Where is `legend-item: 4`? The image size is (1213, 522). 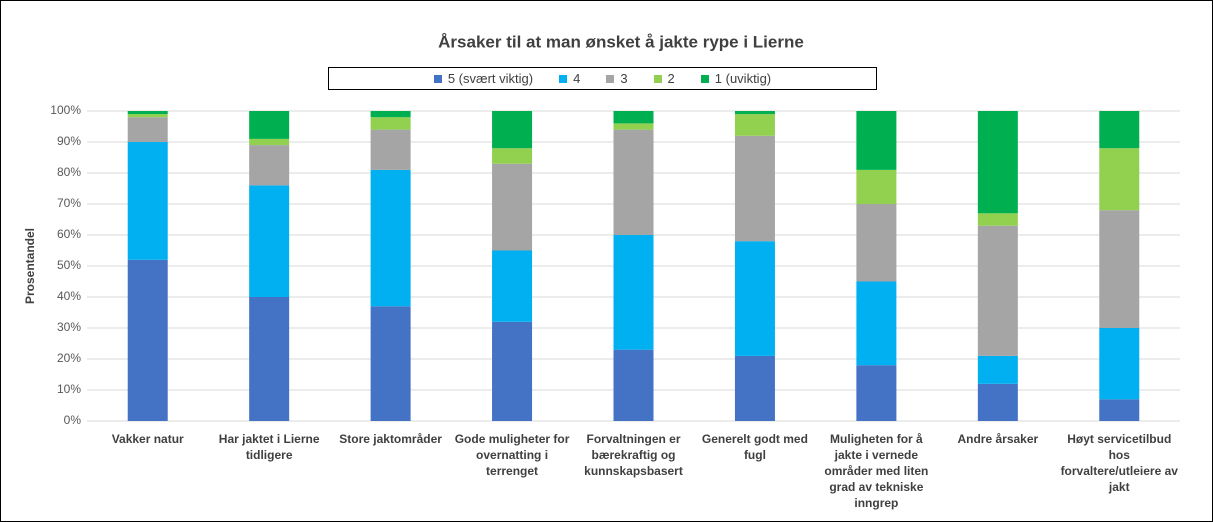 legend-item: 4 is located at coordinates (569, 78).